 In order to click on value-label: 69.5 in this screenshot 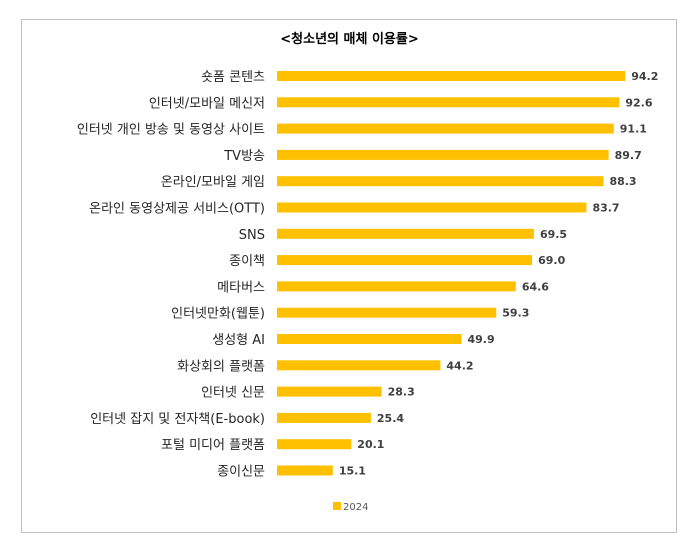, I will do `click(553, 234)`.